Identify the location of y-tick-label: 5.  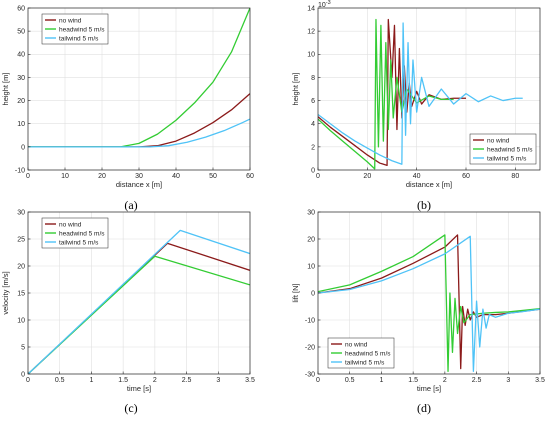
(23, 347).